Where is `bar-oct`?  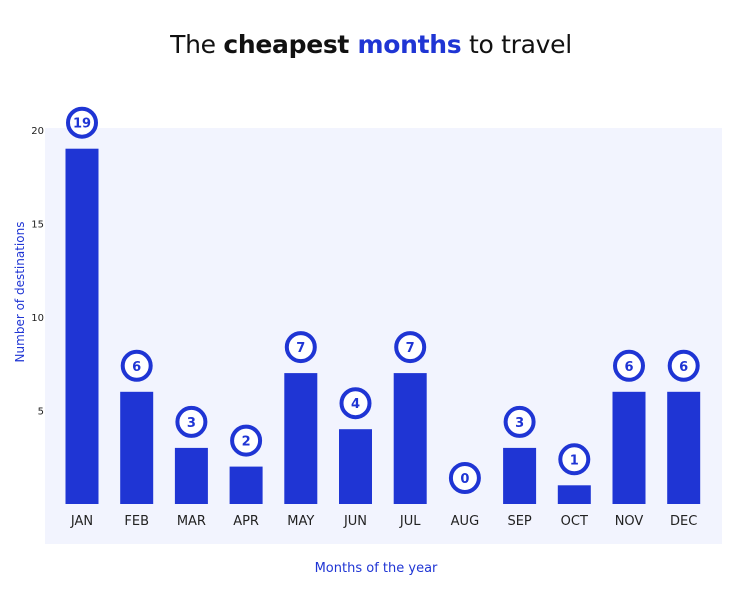
bar-oct is located at coordinates (574, 494).